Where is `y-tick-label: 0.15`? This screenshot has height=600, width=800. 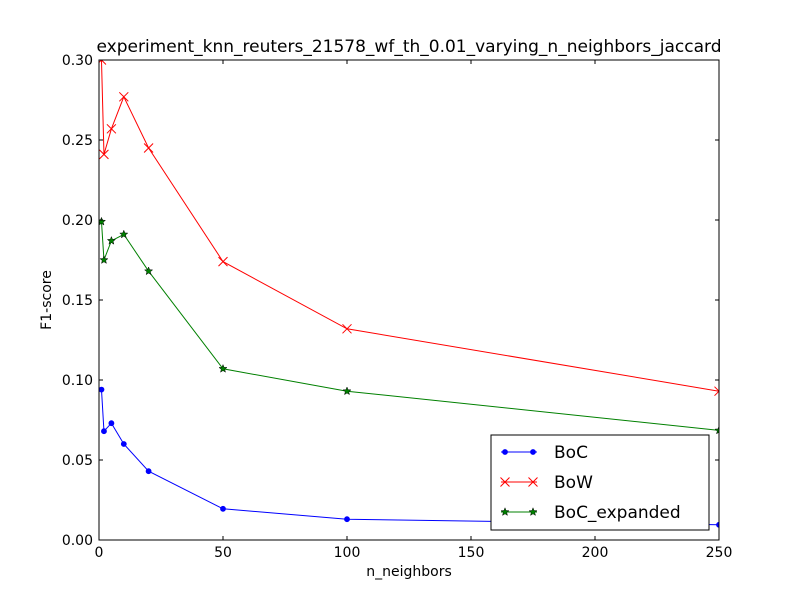 y-tick-label: 0.15 is located at coordinates (77, 301).